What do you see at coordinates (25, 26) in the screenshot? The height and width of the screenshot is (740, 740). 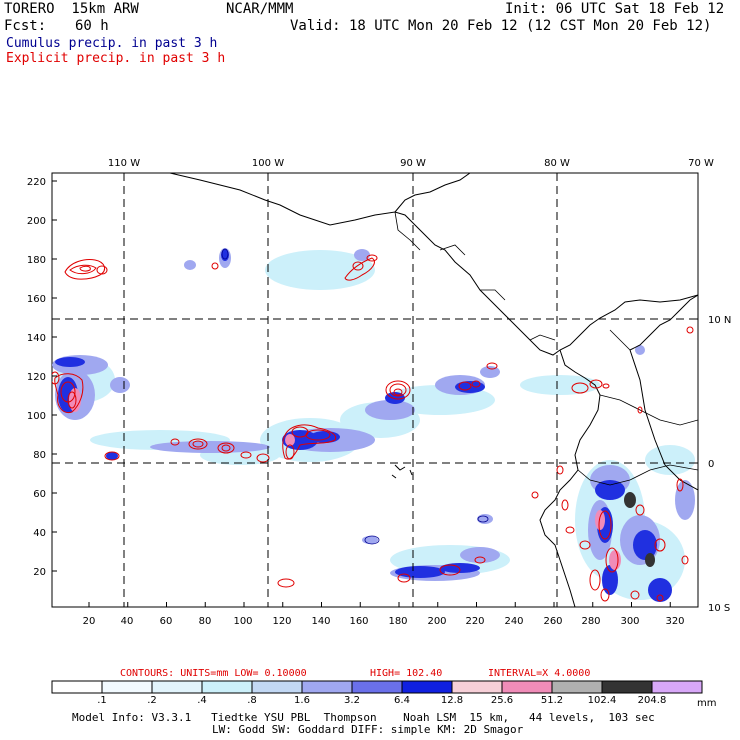 I see `forecast-label: Fcst:` at bounding box center [25, 26].